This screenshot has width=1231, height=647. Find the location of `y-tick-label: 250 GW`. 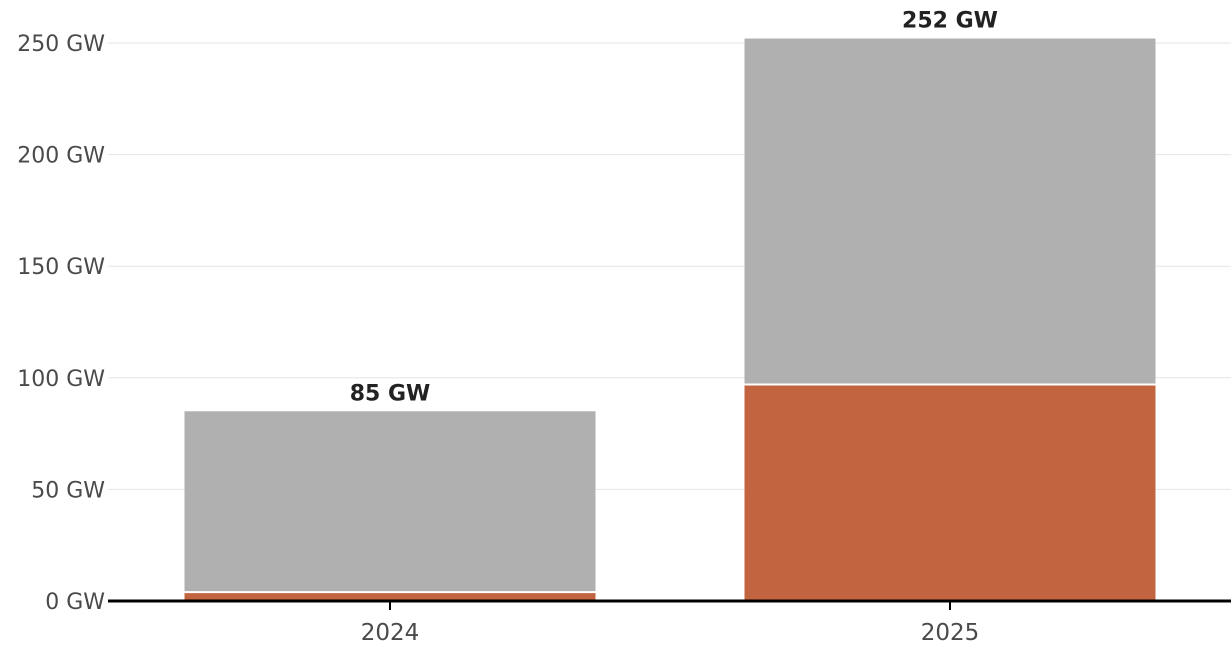

y-tick-label: 250 GW is located at coordinates (61, 44).